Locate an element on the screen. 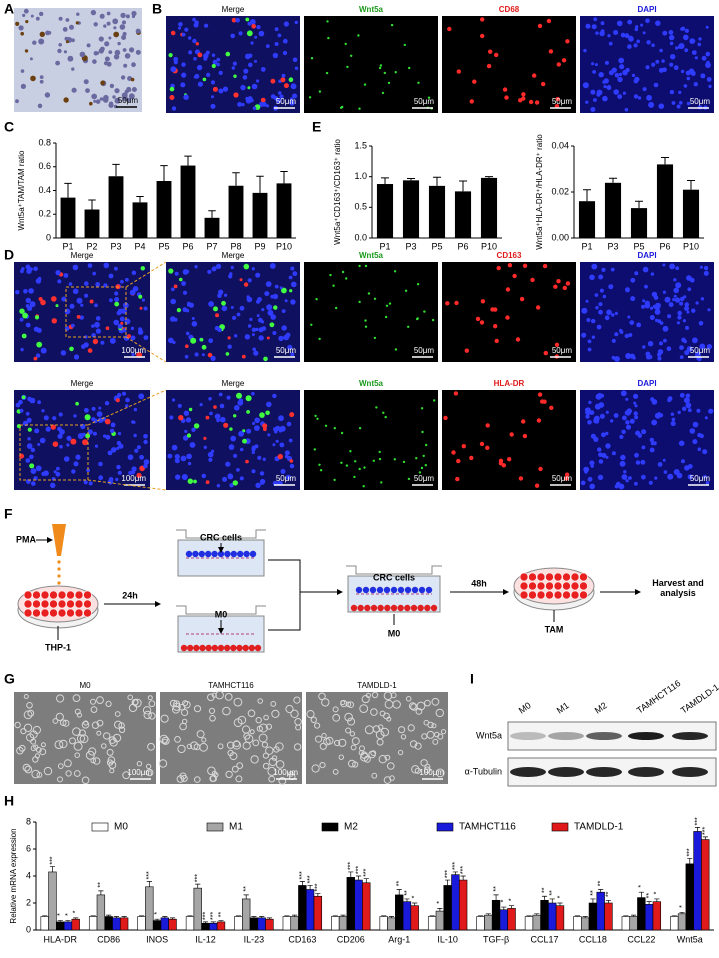 The height and width of the screenshot is (958, 719). micrograph is located at coordinates (509, 312).